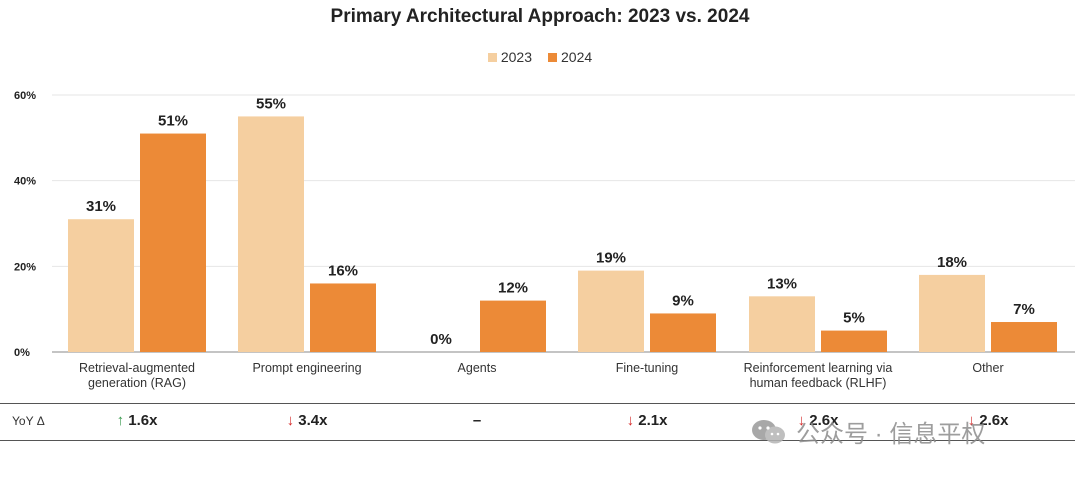  I want to click on yoy-cell: ↓ 3.4x, so click(307, 420).